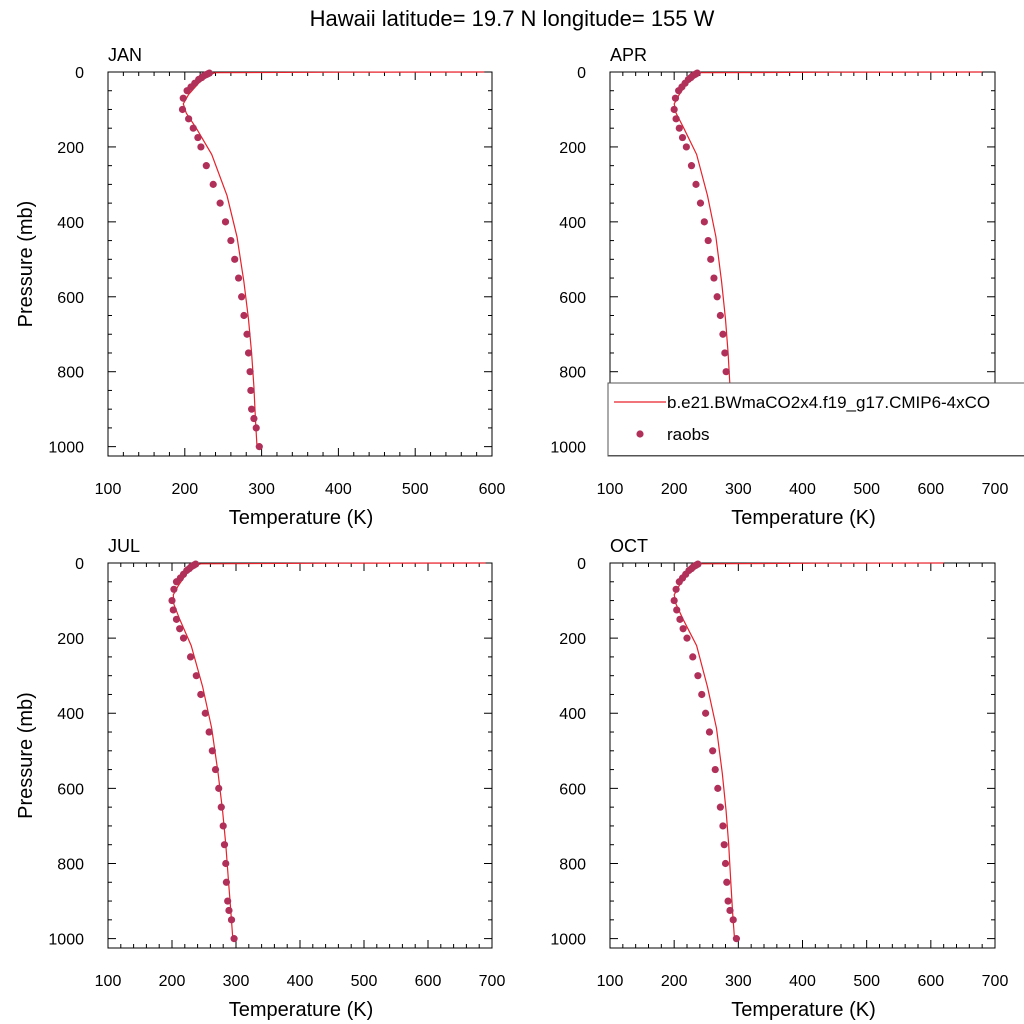  What do you see at coordinates (512, 18) in the screenshot?
I see `figure-title: Hawaii latitude= 19.7 N longitude= 155 W` at bounding box center [512, 18].